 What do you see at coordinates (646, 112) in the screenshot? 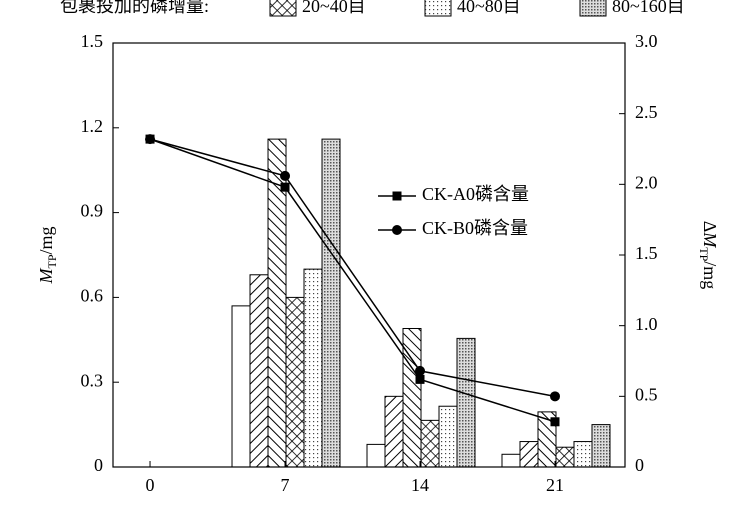
I see `y2-tick-label: 2.5` at bounding box center [646, 112].